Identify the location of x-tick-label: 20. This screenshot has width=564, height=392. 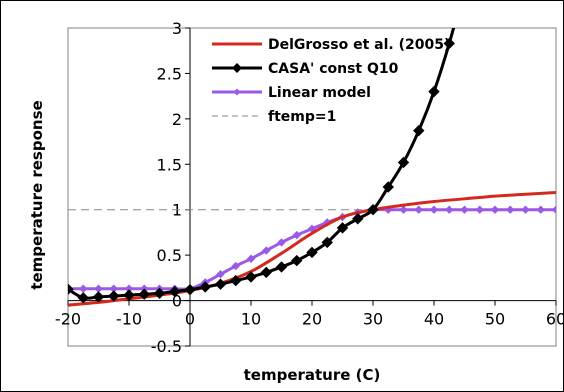
(312, 319).